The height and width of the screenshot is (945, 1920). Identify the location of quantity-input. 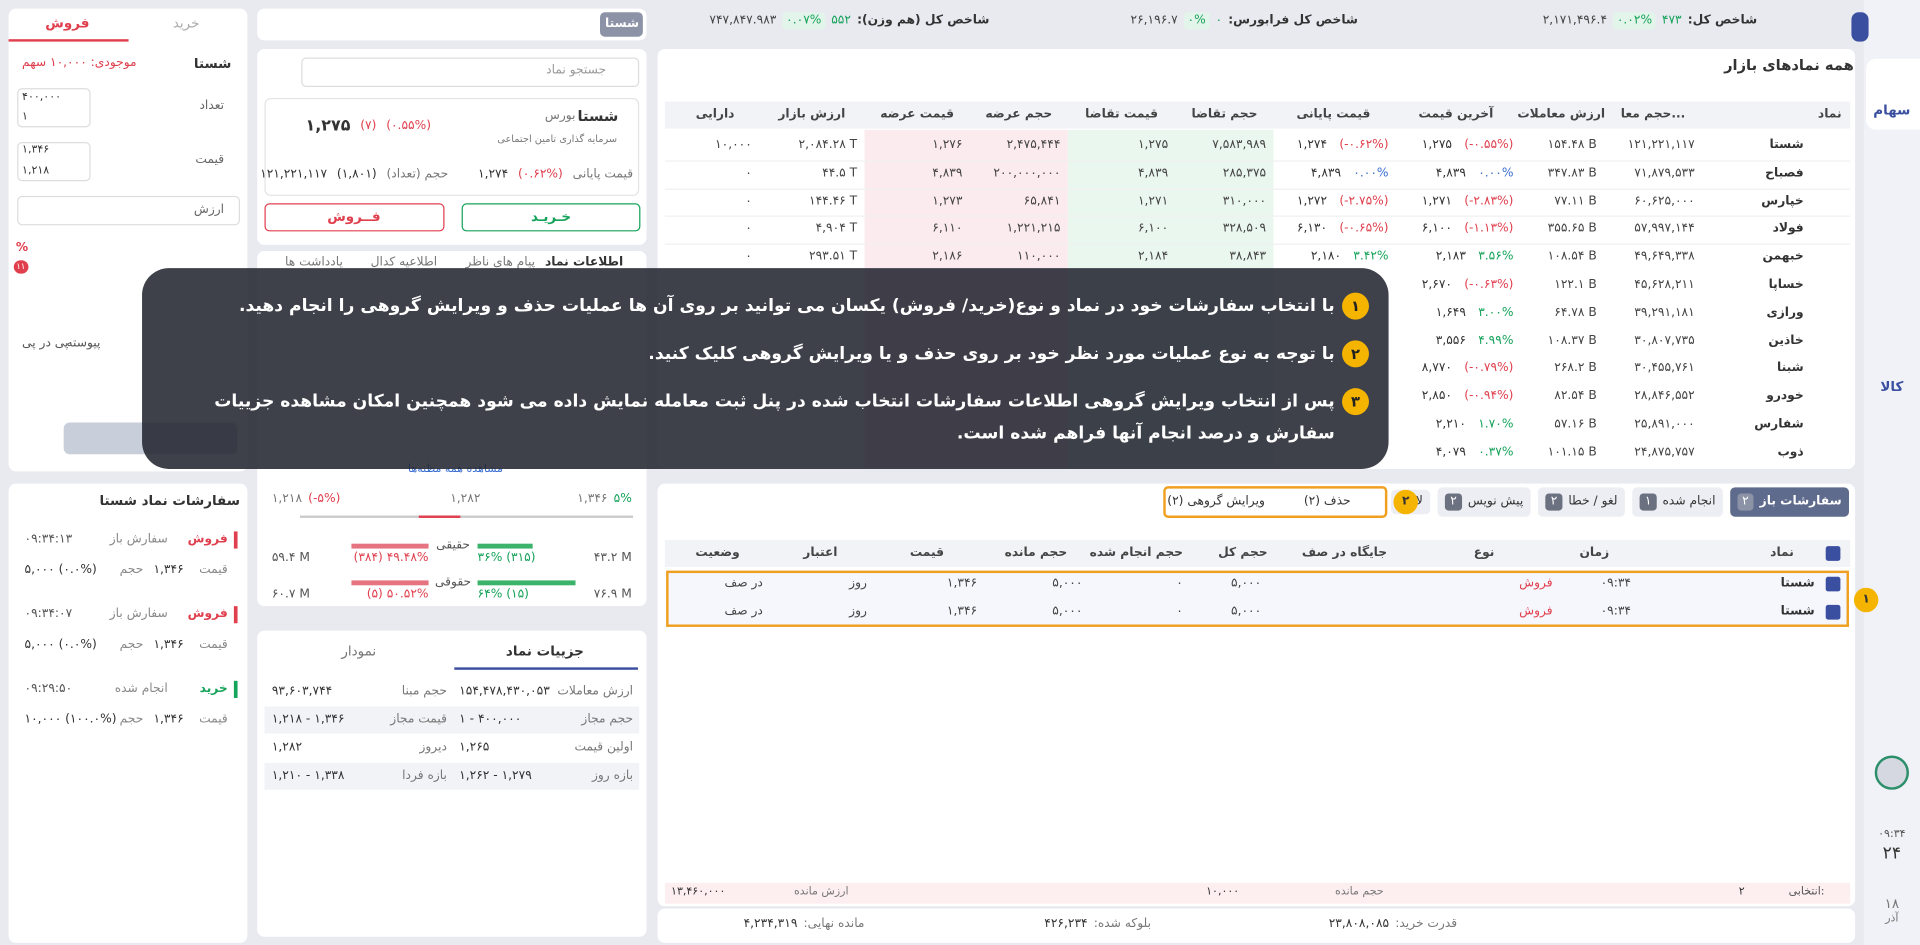
(54, 108).